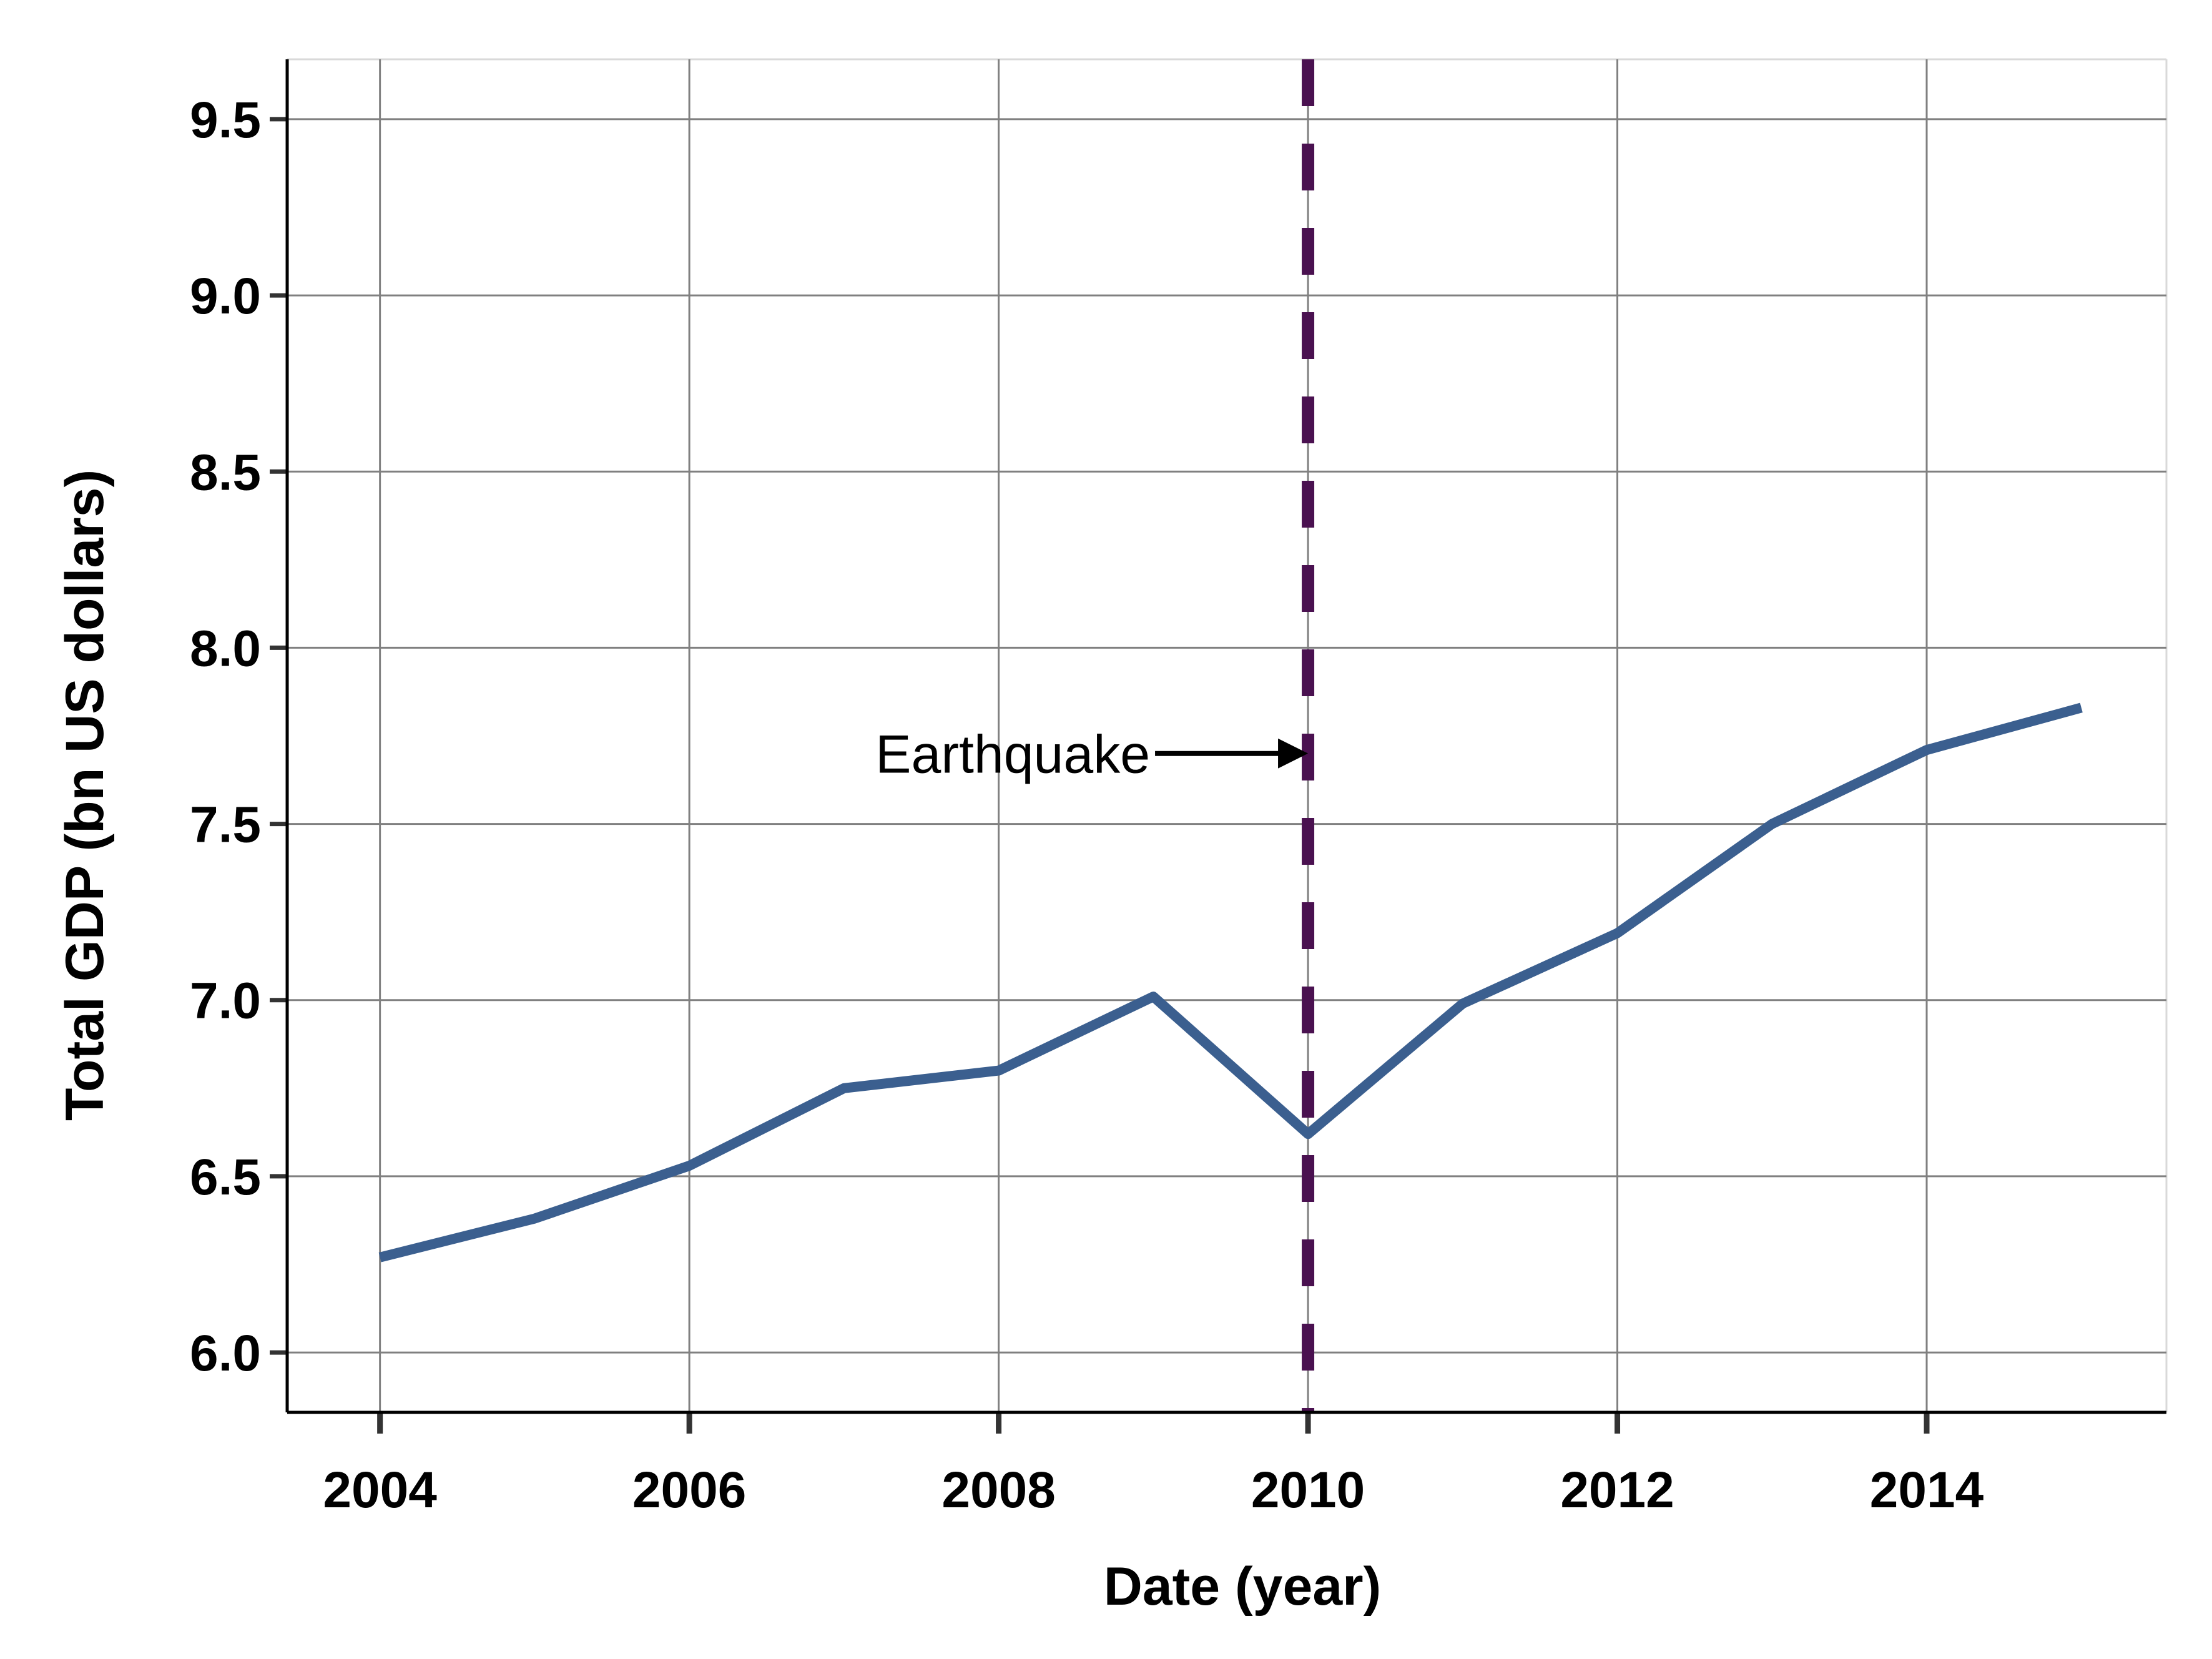 Image resolution: width=2212 pixels, height=1659 pixels. I want to click on y-axis-title: Total GDP (bn US dollars), so click(85, 795).